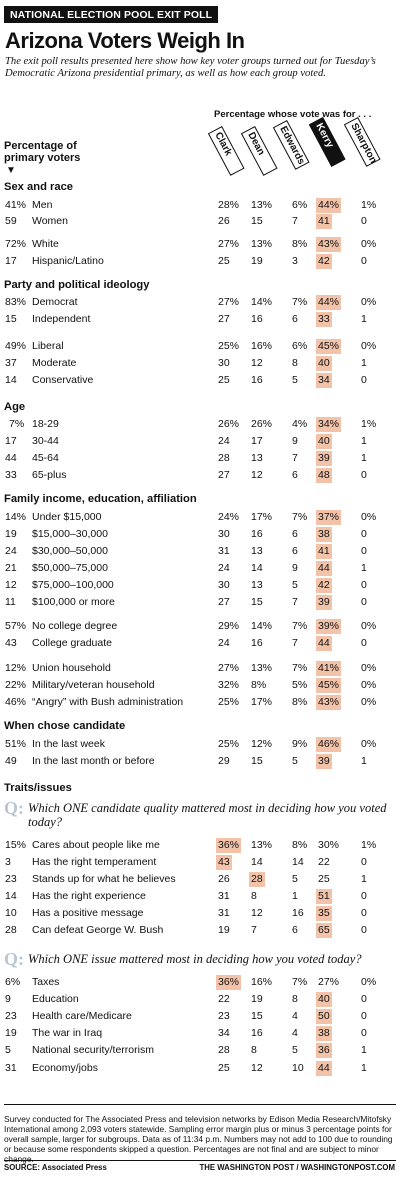 This screenshot has height=1180, width=400. What do you see at coordinates (224, 862) in the screenshot?
I see `value-clark: 43` at bounding box center [224, 862].